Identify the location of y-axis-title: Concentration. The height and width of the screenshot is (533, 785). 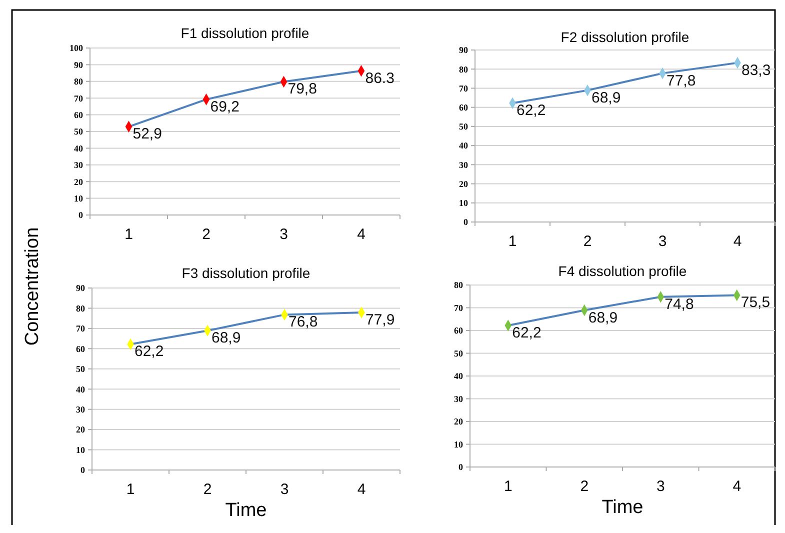
(32, 286).